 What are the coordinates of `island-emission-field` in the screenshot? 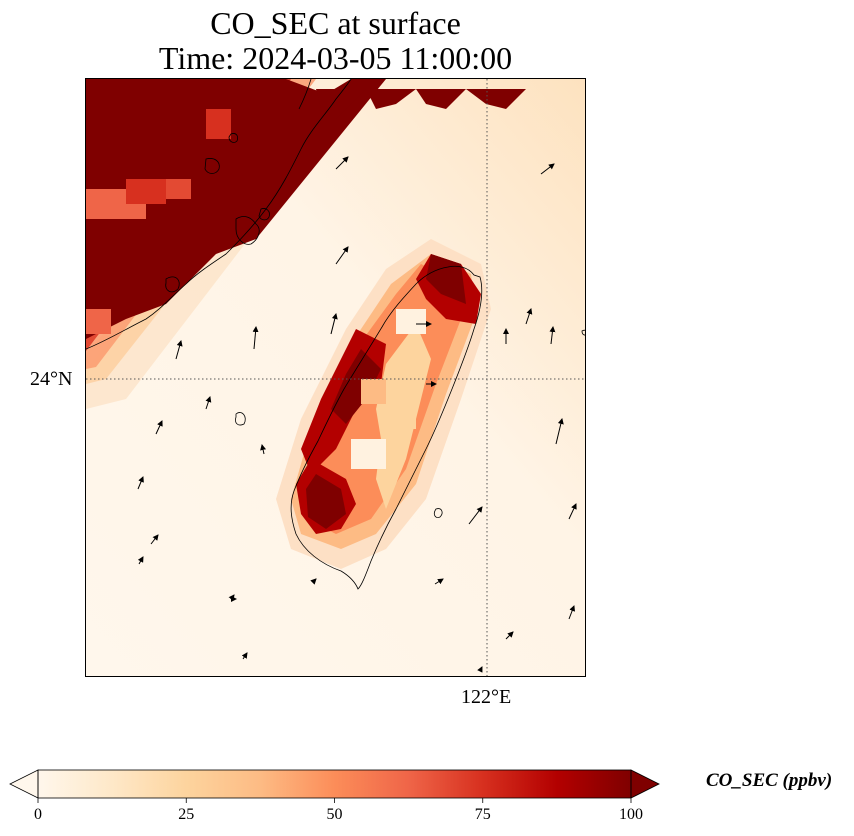 It's located at (383, 404).